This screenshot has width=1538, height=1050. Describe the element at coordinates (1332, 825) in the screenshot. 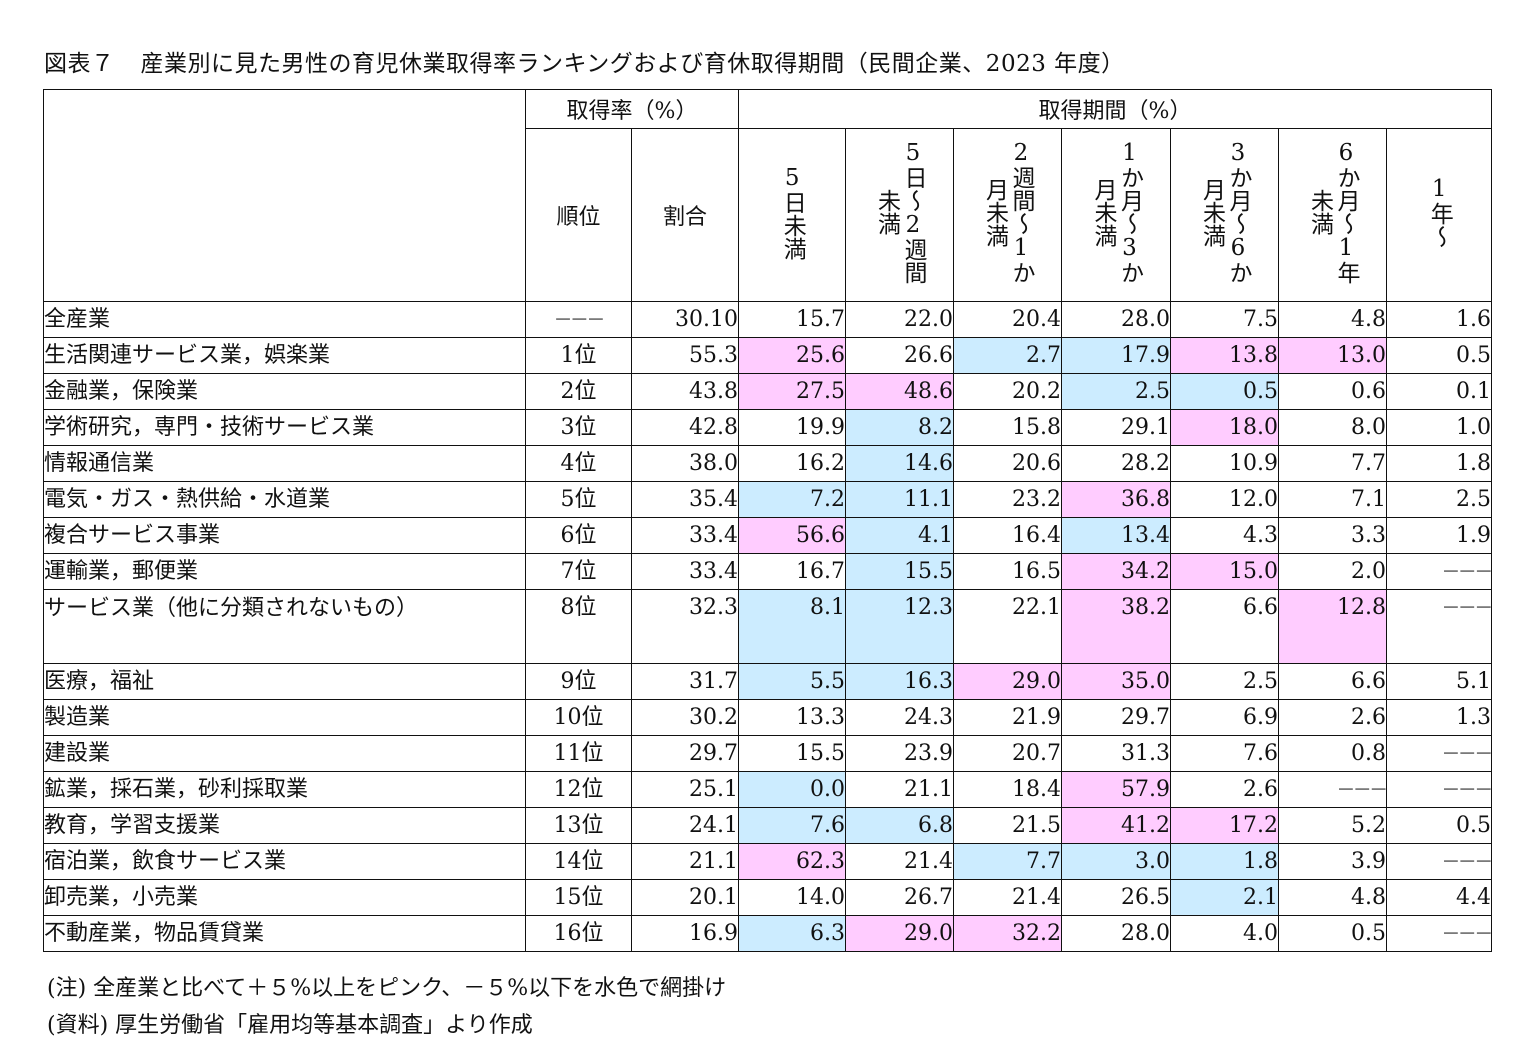

I see `period-cell: 5.2` at that location.